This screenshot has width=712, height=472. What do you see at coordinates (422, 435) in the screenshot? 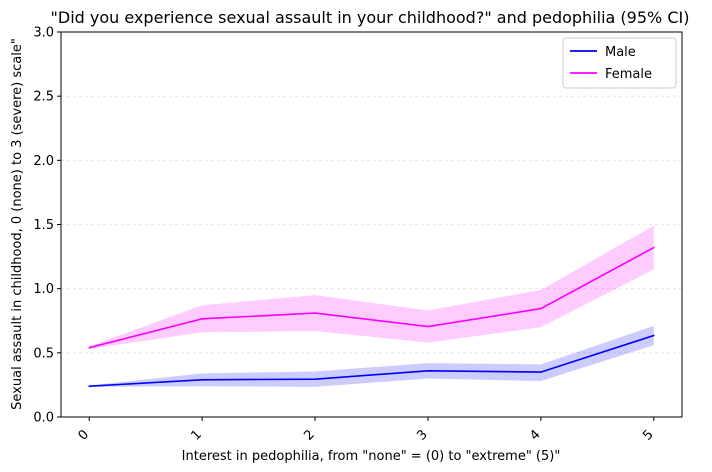
I see `x-tick-label: 3` at bounding box center [422, 435].